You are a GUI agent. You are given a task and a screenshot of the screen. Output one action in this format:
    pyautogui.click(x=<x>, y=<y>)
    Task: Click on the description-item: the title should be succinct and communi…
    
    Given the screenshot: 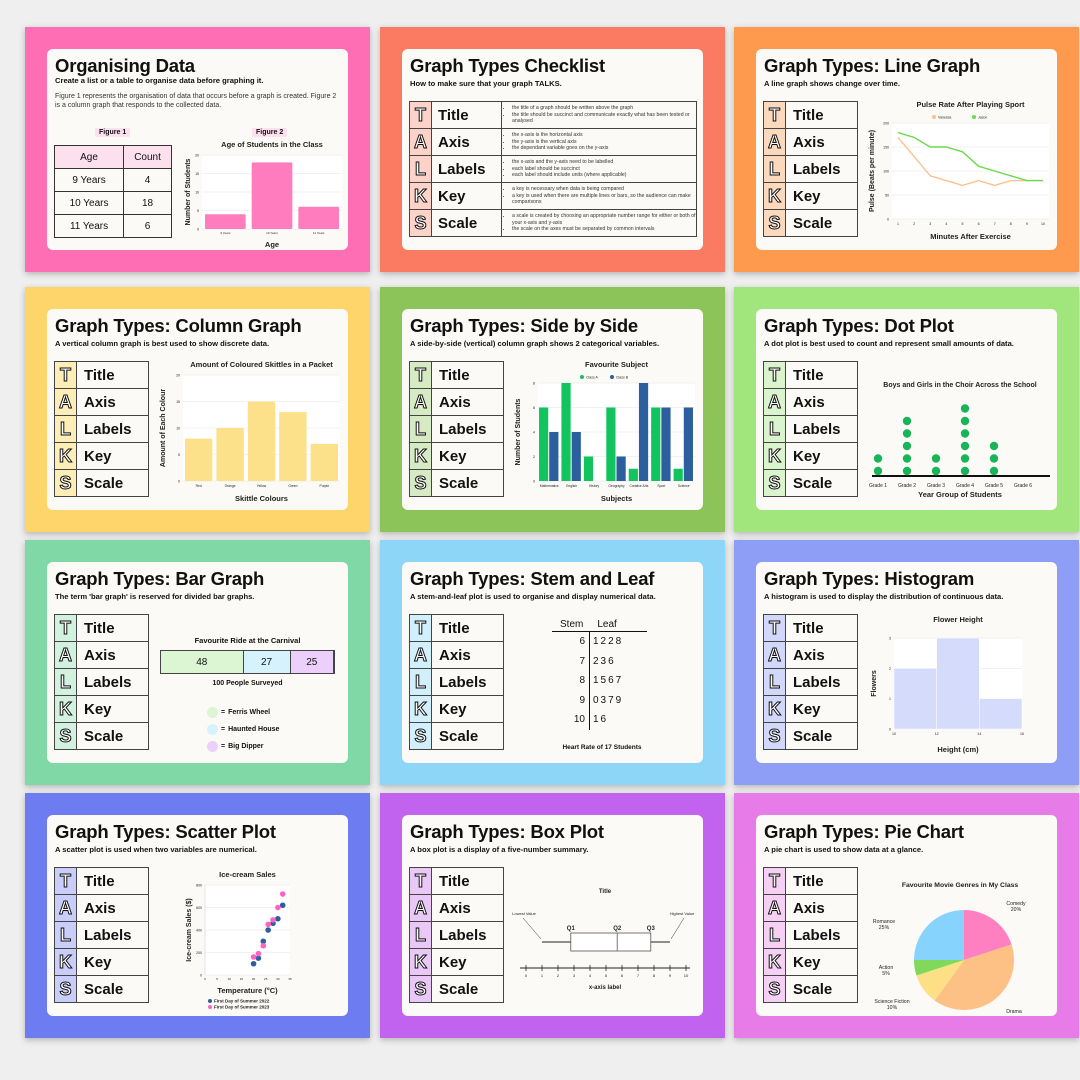 What is the action you would take?
    pyautogui.click(x=604, y=118)
    